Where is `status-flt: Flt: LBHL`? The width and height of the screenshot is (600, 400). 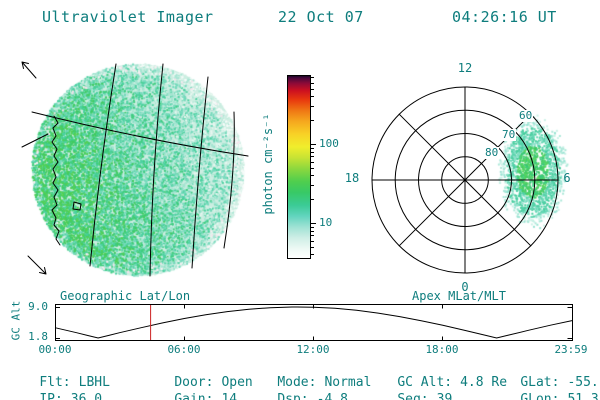
status-flt: Flt: LBHL is located at coordinates (59, 380).